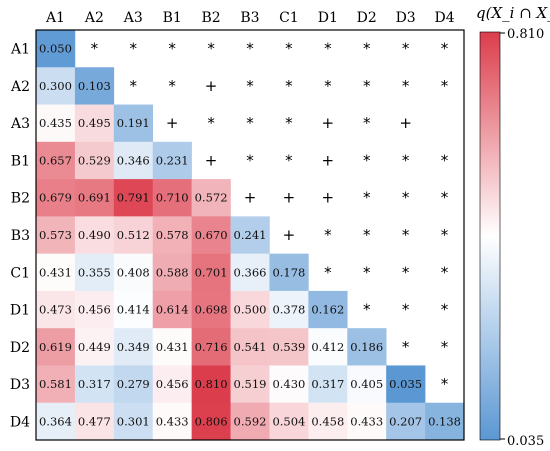 The height and width of the screenshot is (451, 550). Describe the element at coordinates (172, 347) in the screenshot. I see `cell-value-D2-B1: 0.431` at that location.